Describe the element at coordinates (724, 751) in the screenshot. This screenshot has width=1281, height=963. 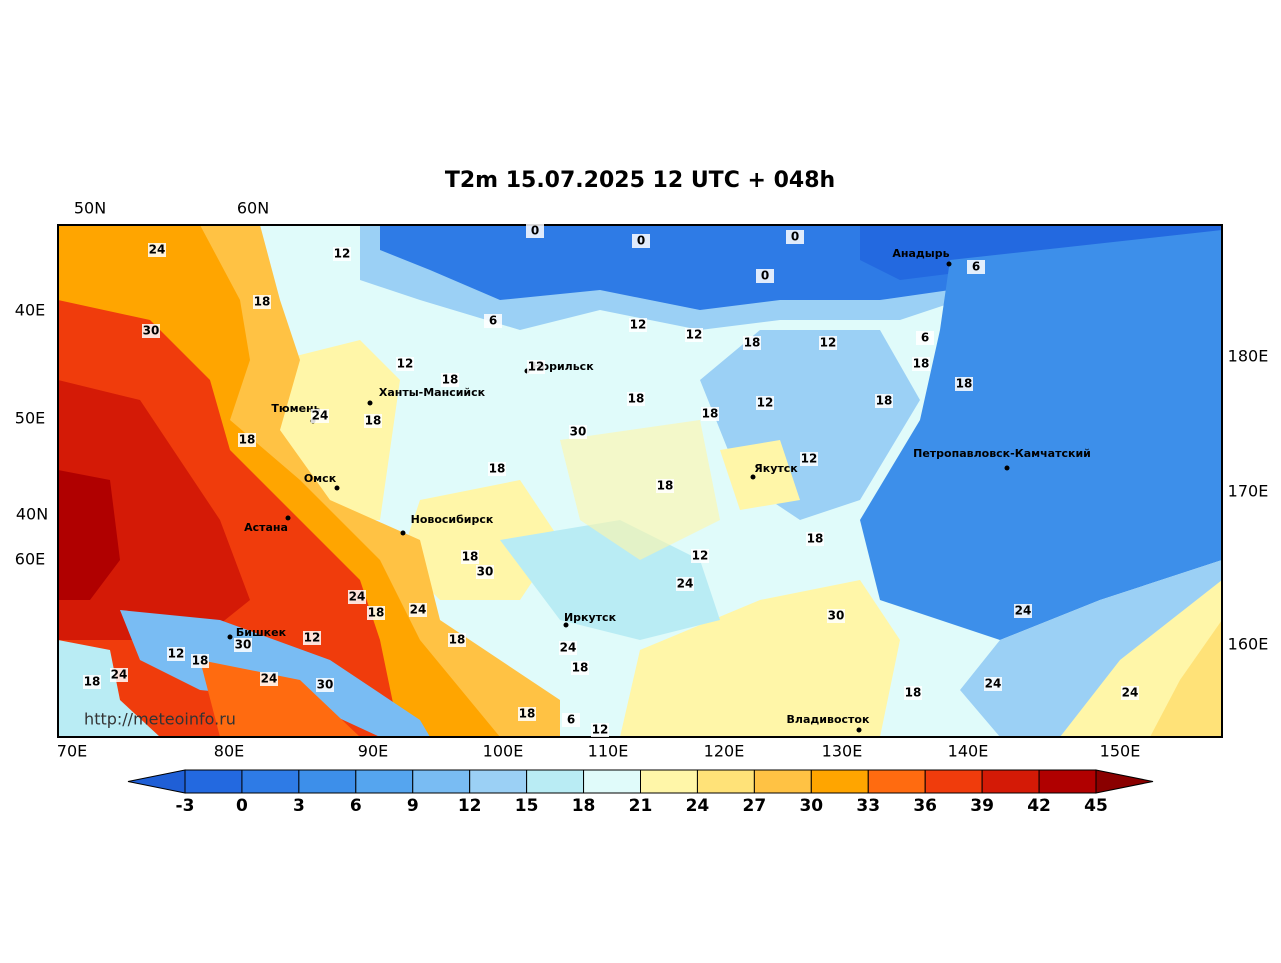
I see `bottom-label: 120E` at that location.